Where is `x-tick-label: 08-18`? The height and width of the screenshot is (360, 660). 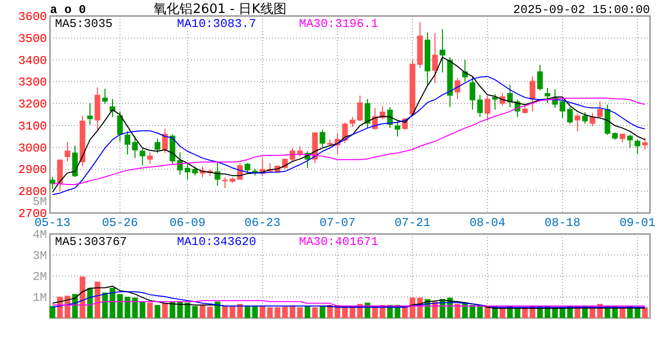
x-tick-label: 08-18 is located at coordinates (562, 223).